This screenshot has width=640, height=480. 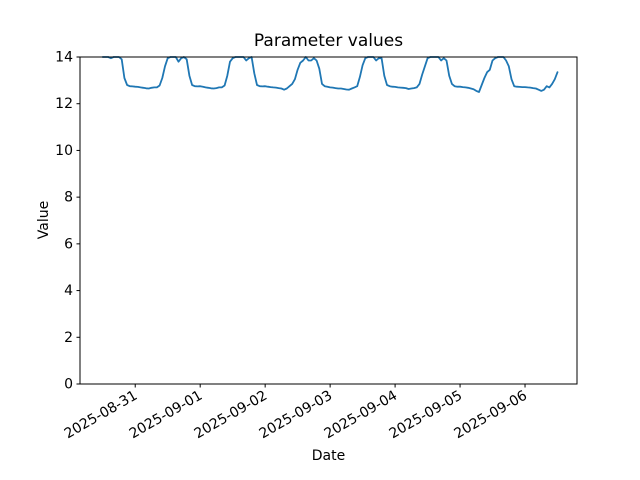 I want to click on y-tick-label: 2, so click(x=68, y=338).